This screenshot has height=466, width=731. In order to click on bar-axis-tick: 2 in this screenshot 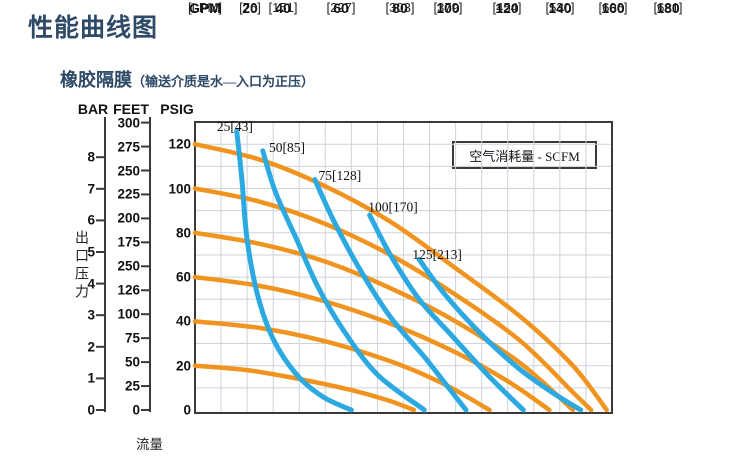, I will do `click(91, 347)`.